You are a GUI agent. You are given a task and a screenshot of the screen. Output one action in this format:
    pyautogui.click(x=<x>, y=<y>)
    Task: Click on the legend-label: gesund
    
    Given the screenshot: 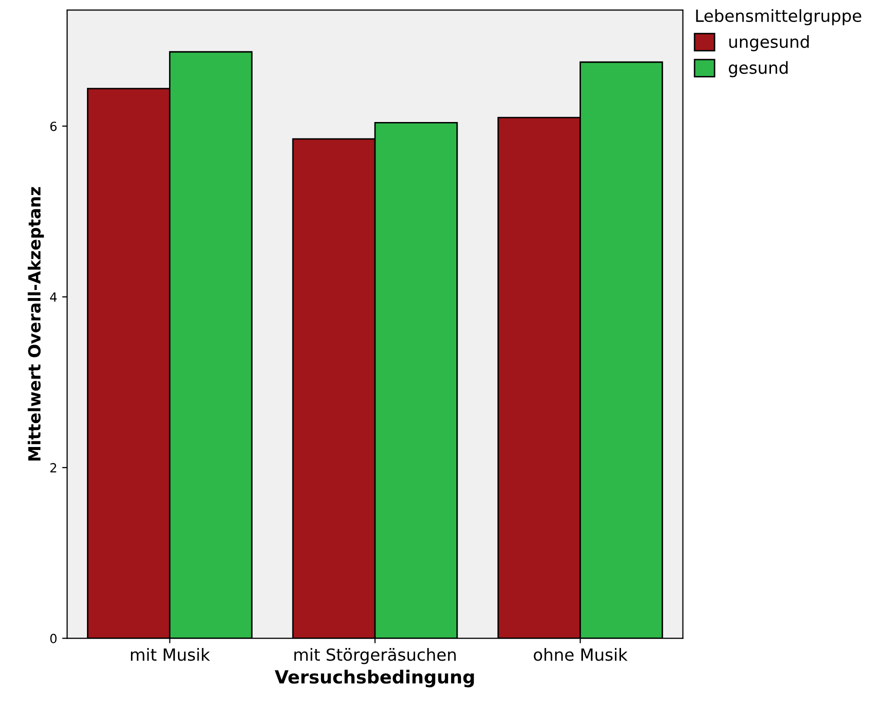 What is the action you would take?
    pyautogui.click(x=758, y=69)
    